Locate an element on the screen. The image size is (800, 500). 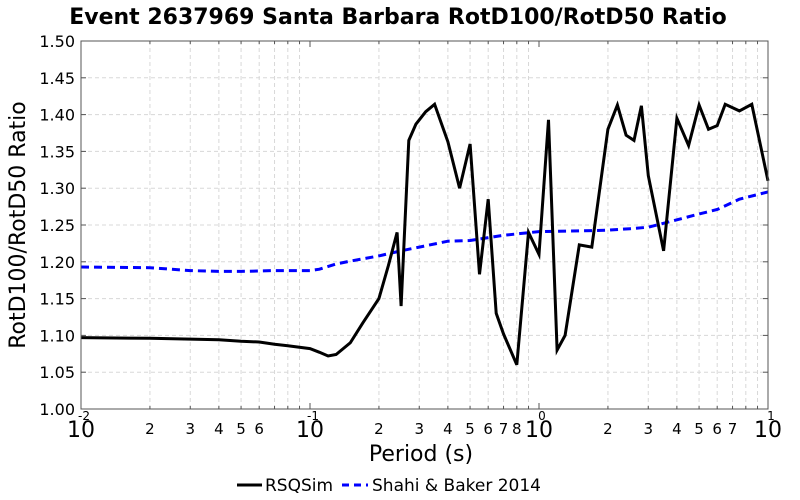
x-minor-tick-label: 8 is located at coordinates (517, 429).